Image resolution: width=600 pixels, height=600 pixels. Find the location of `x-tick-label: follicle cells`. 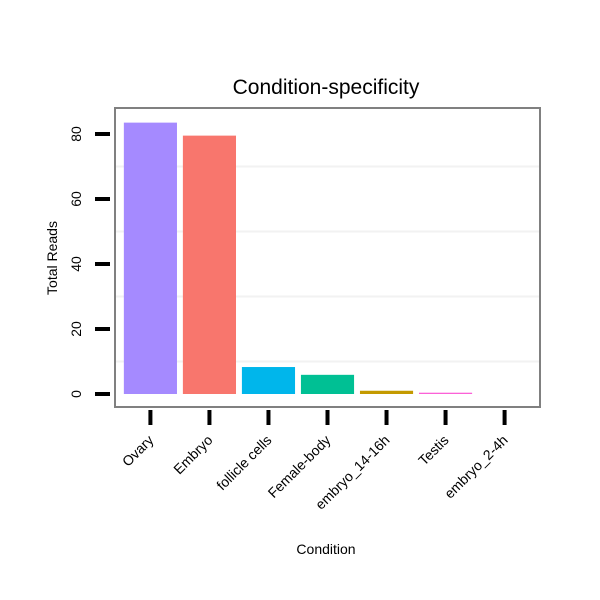

x-tick-label: follicle cells is located at coordinates (243, 462).